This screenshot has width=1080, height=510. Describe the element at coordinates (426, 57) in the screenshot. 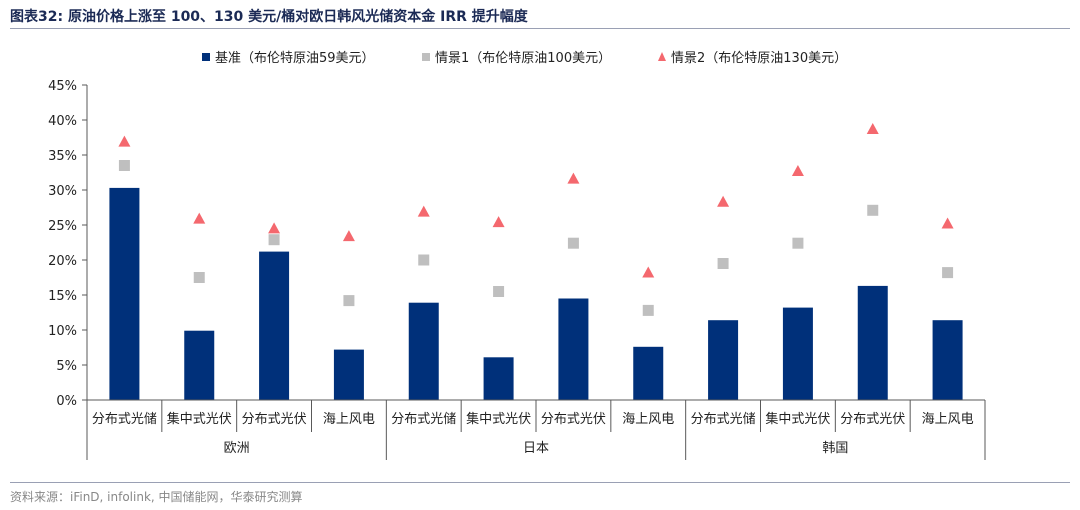

I see `legend-marker-scenario1` at that location.